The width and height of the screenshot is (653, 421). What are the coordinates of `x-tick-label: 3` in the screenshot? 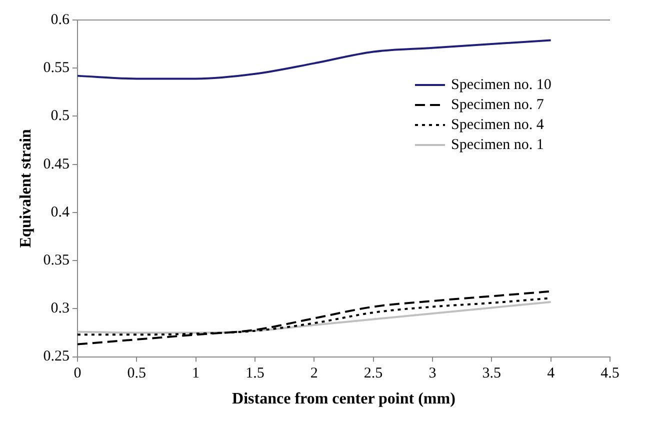 It's located at (432, 374).